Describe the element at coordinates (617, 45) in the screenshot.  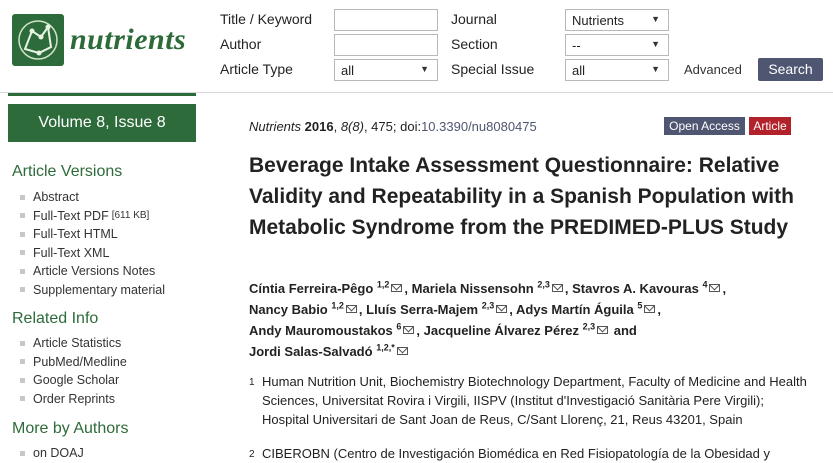
I see `section-select: -- ▼` at that location.